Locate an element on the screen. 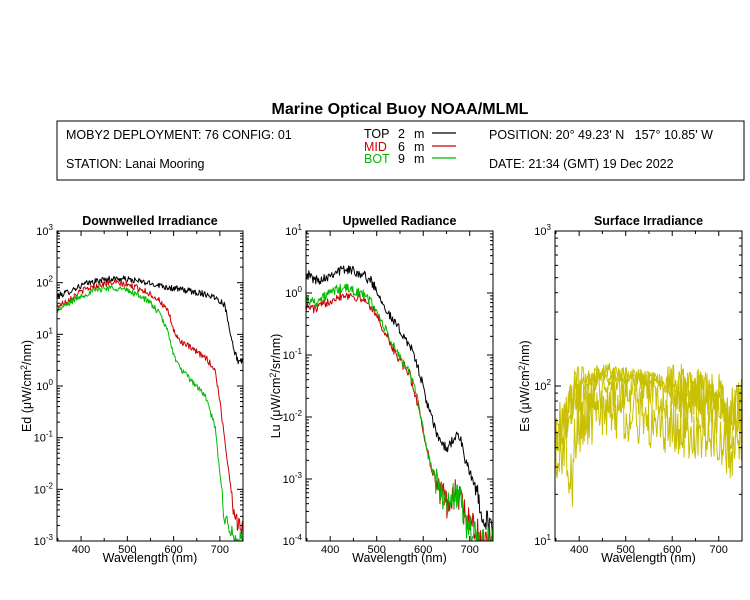  legend-bot-label: BOT is located at coordinates (377, 159).